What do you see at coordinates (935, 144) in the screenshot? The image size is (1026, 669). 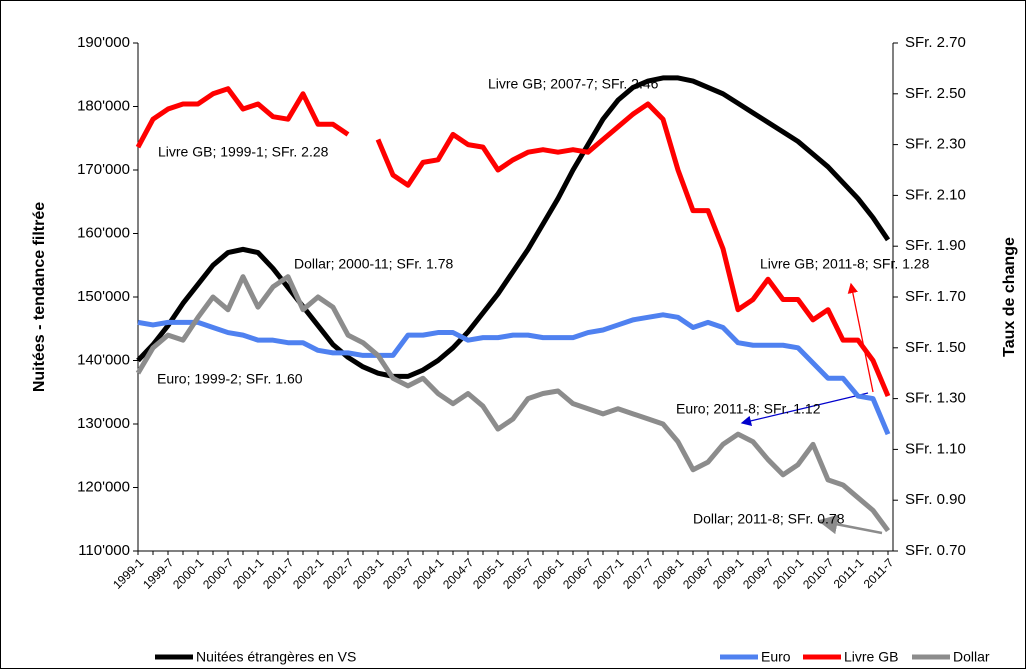 I see `y2-tick-label: SFr. 2.30` at bounding box center [935, 144].